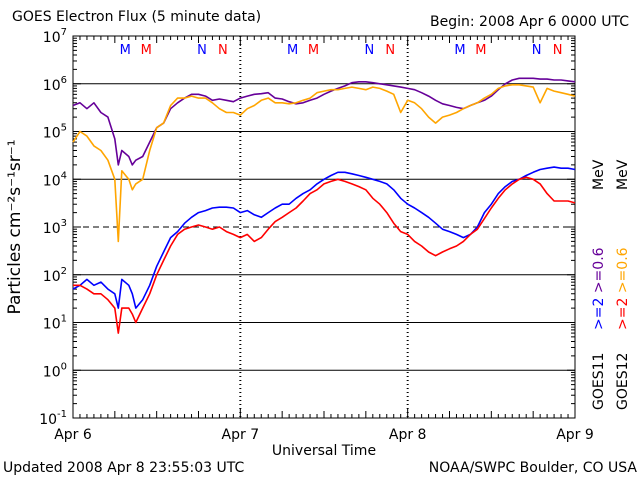 This screenshot has height=480, width=640. What do you see at coordinates (599, 381) in the screenshot?
I see `legend-satellite: GOES11` at bounding box center [599, 381].